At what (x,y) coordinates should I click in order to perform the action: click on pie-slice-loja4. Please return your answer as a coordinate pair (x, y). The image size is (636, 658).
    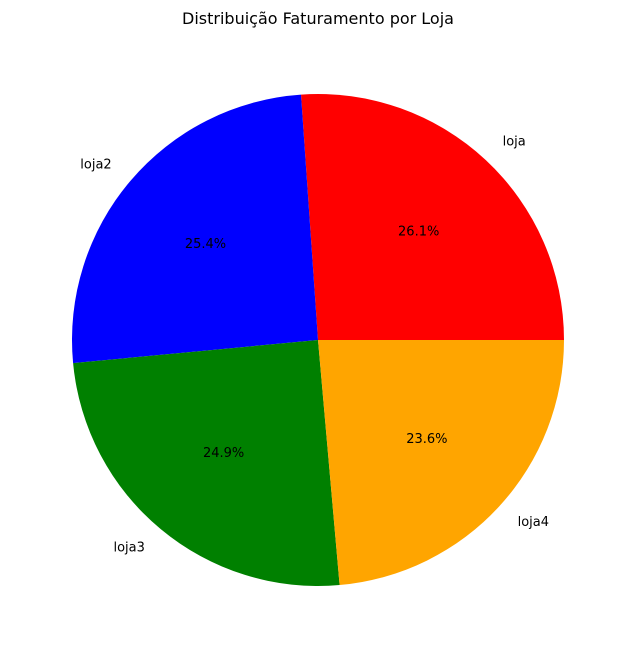
    Looking at the image, I should click on (441, 463).